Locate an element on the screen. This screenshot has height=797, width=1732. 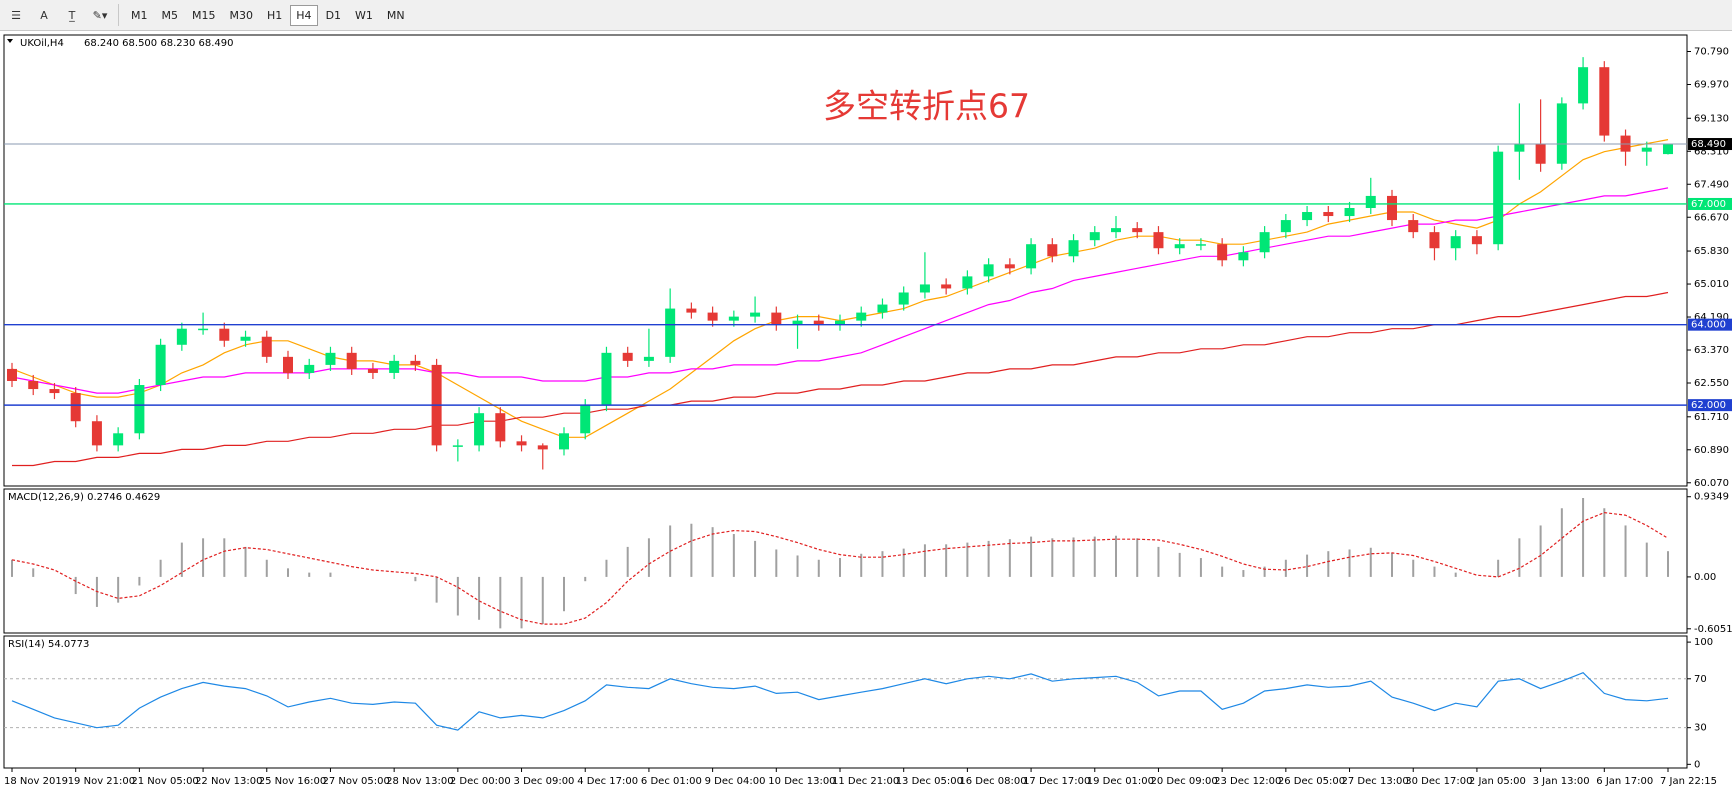
x-tick-label: 7 Jan 22:15 is located at coordinates (1688, 781).